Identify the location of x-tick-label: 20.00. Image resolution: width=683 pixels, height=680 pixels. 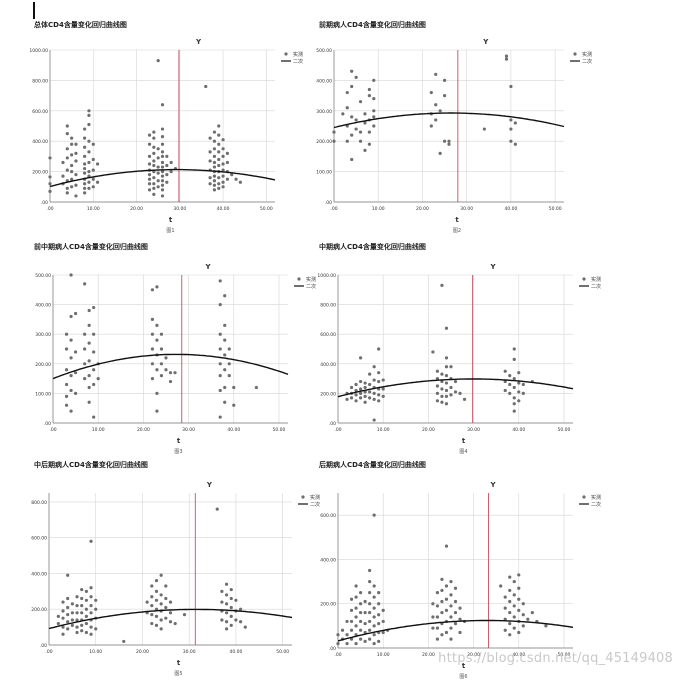
(136, 209).